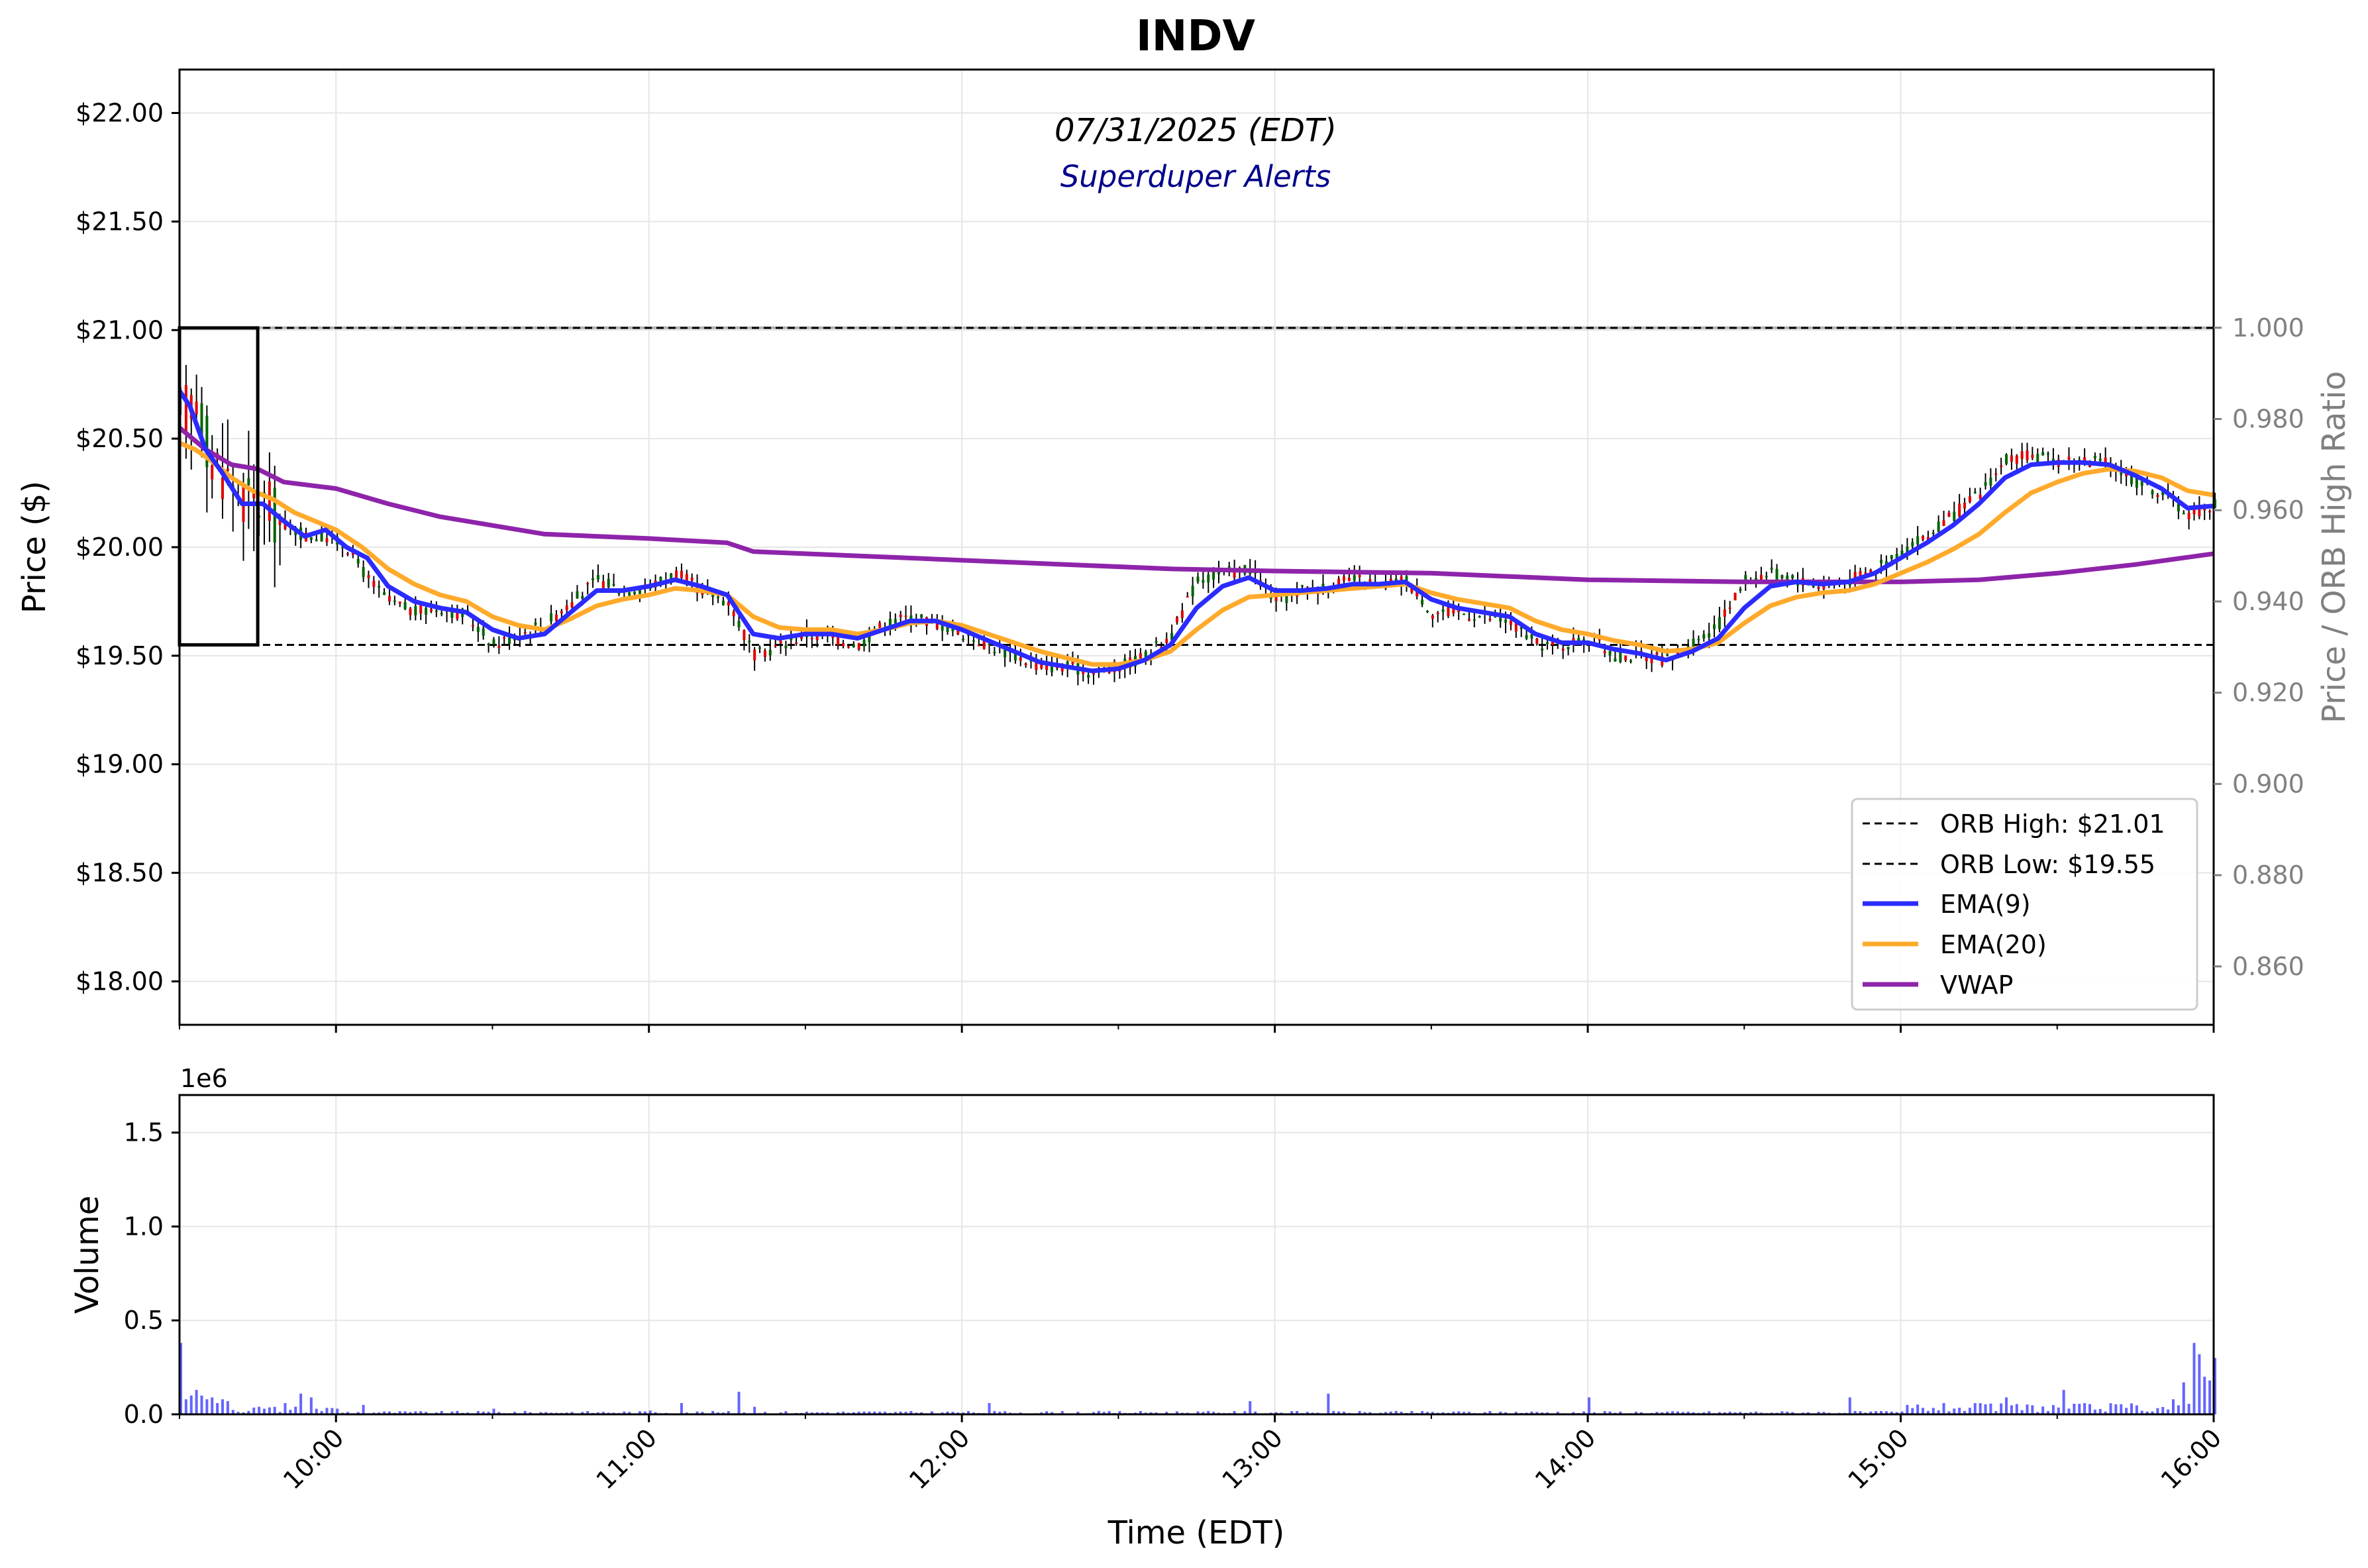 The width and height of the screenshot is (2368, 1568). What do you see at coordinates (1196, 130) in the screenshot?
I see `chart-subtitle: 07/31/2025 (EDT)` at bounding box center [1196, 130].